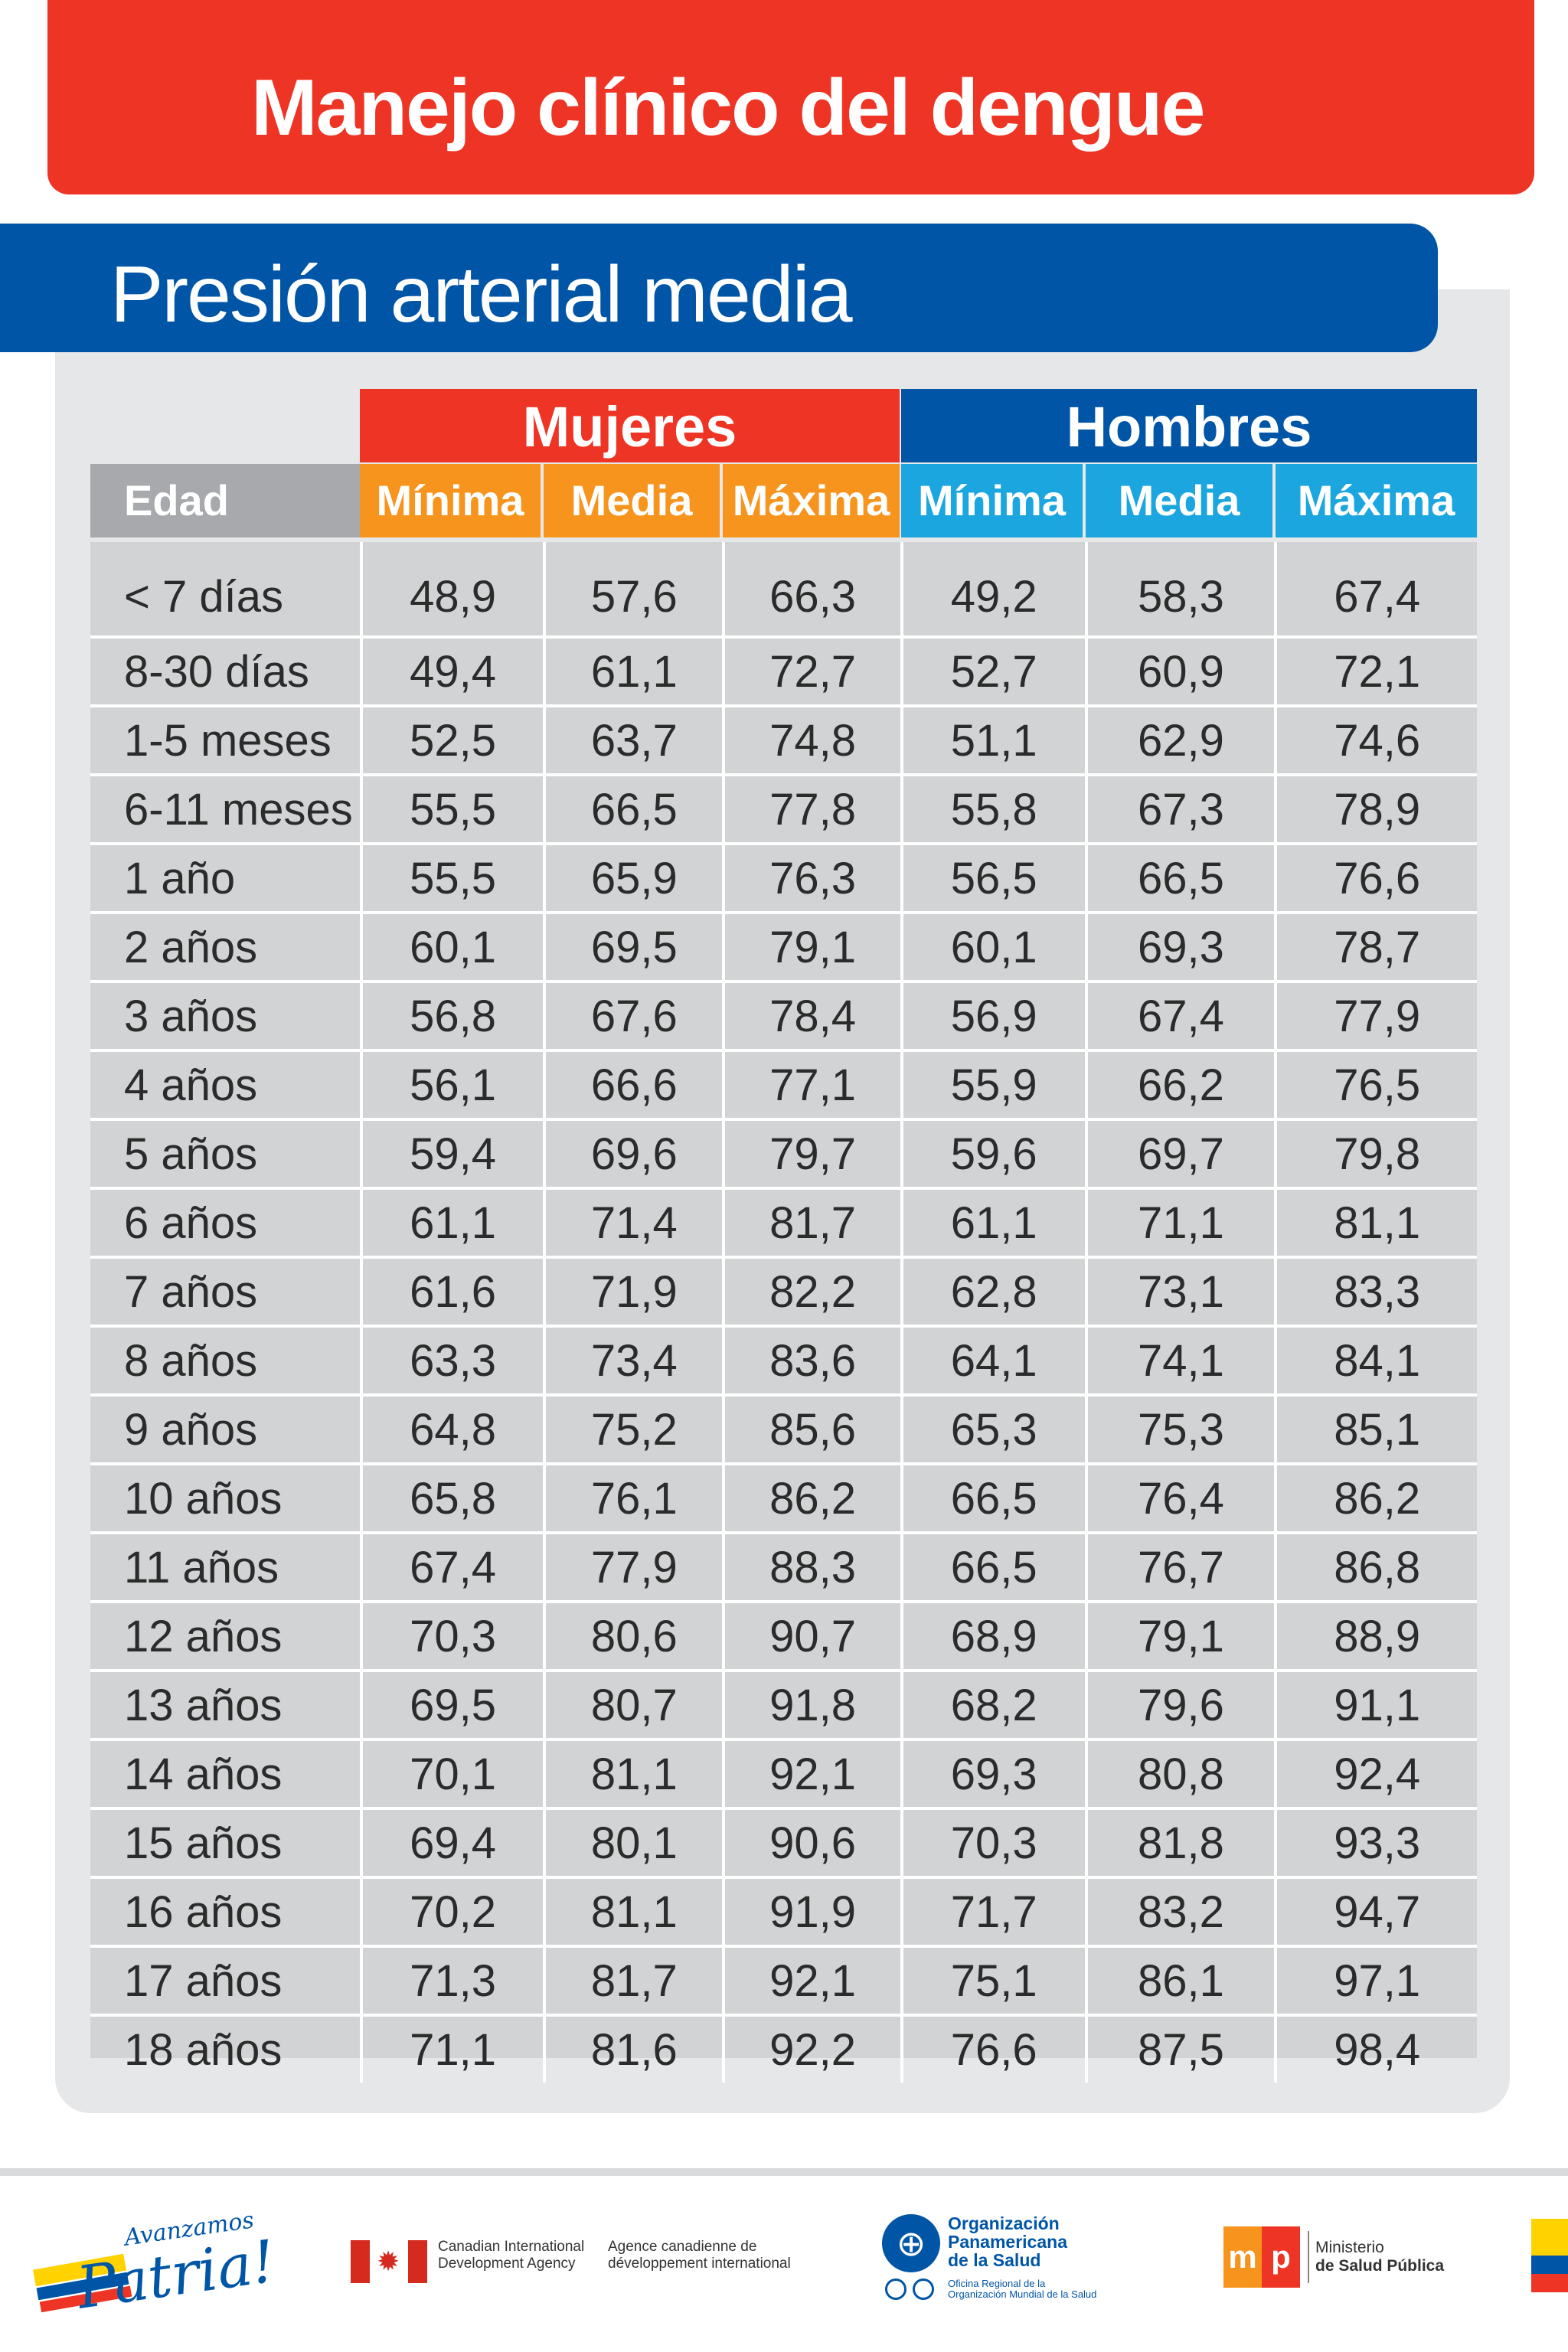 The height and width of the screenshot is (2352, 1568). I want to click on cell-edad: 10 años, so click(226, 1499).